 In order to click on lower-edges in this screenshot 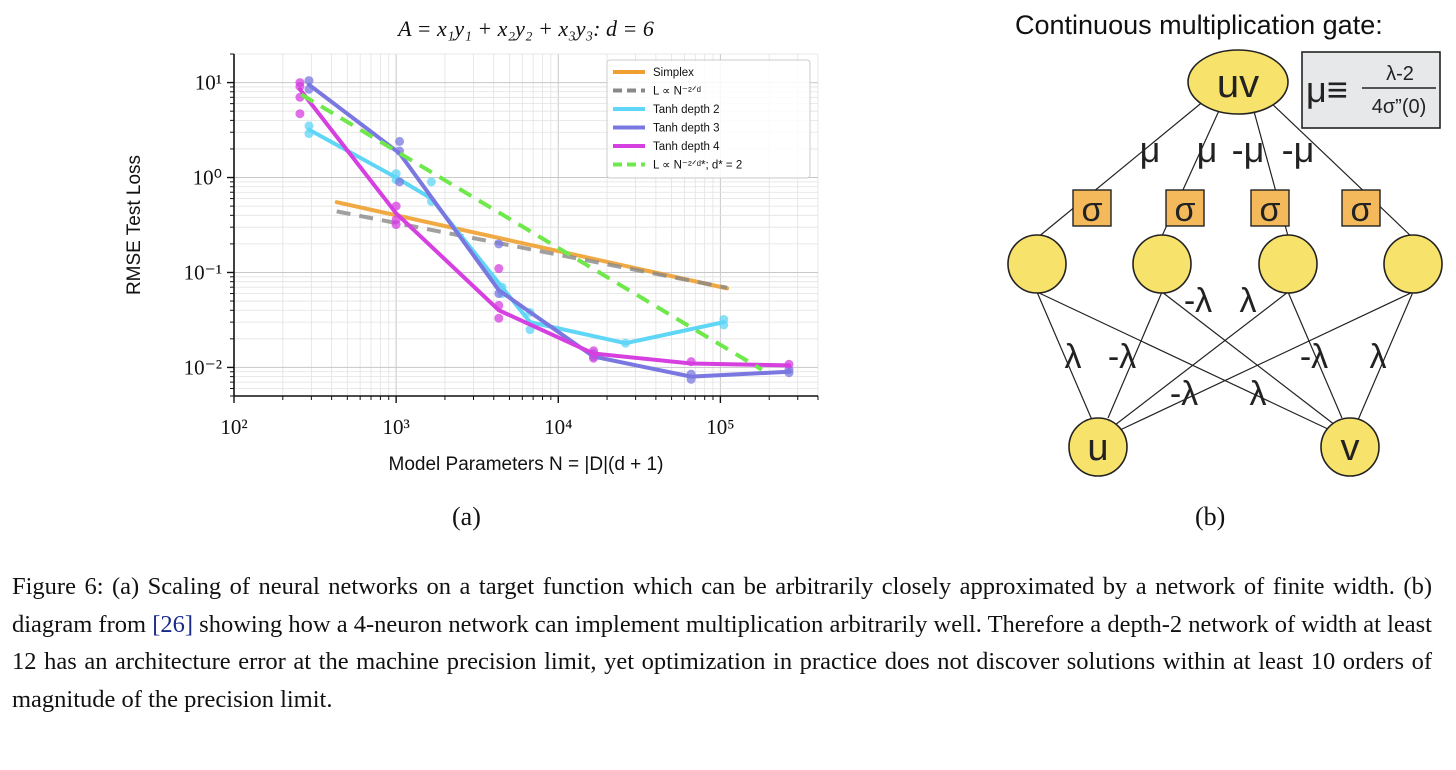, I will do `click(1225, 361)`.